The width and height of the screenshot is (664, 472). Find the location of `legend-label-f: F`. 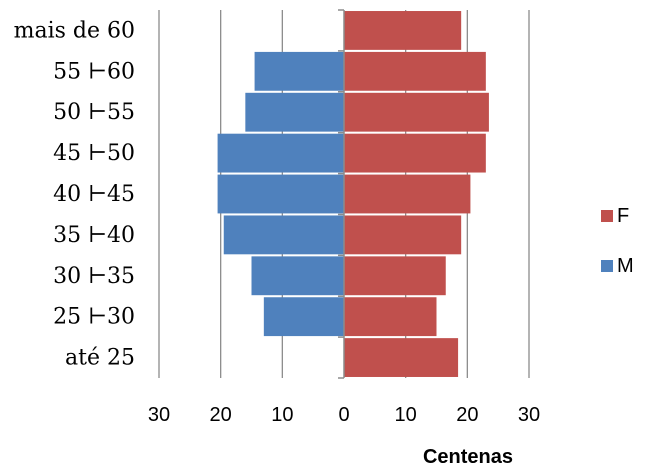

legend-label-f: F is located at coordinates (623, 216).